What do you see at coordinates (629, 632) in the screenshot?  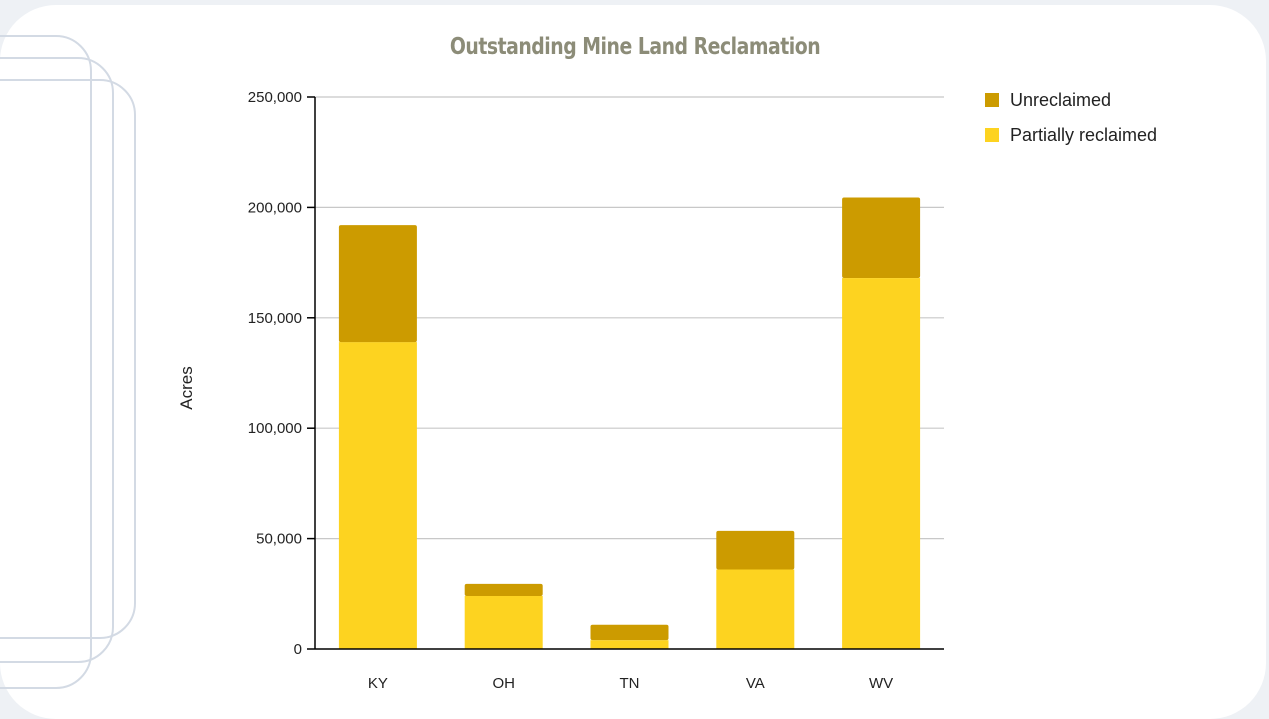 I see `bar-tn-unreclaimed` at bounding box center [629, 632].